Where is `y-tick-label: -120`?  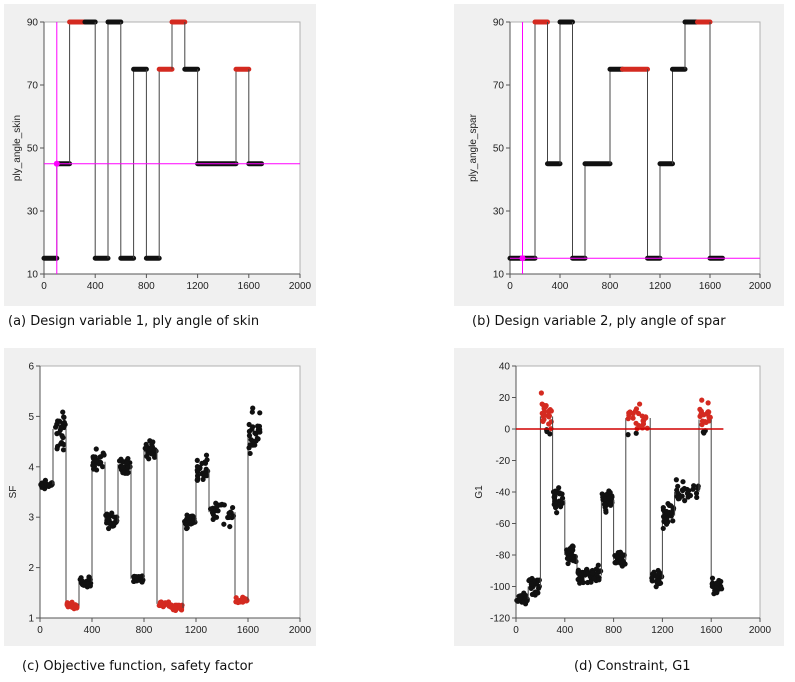
y-tick-label: -120 is located at coordinates (500, 619).